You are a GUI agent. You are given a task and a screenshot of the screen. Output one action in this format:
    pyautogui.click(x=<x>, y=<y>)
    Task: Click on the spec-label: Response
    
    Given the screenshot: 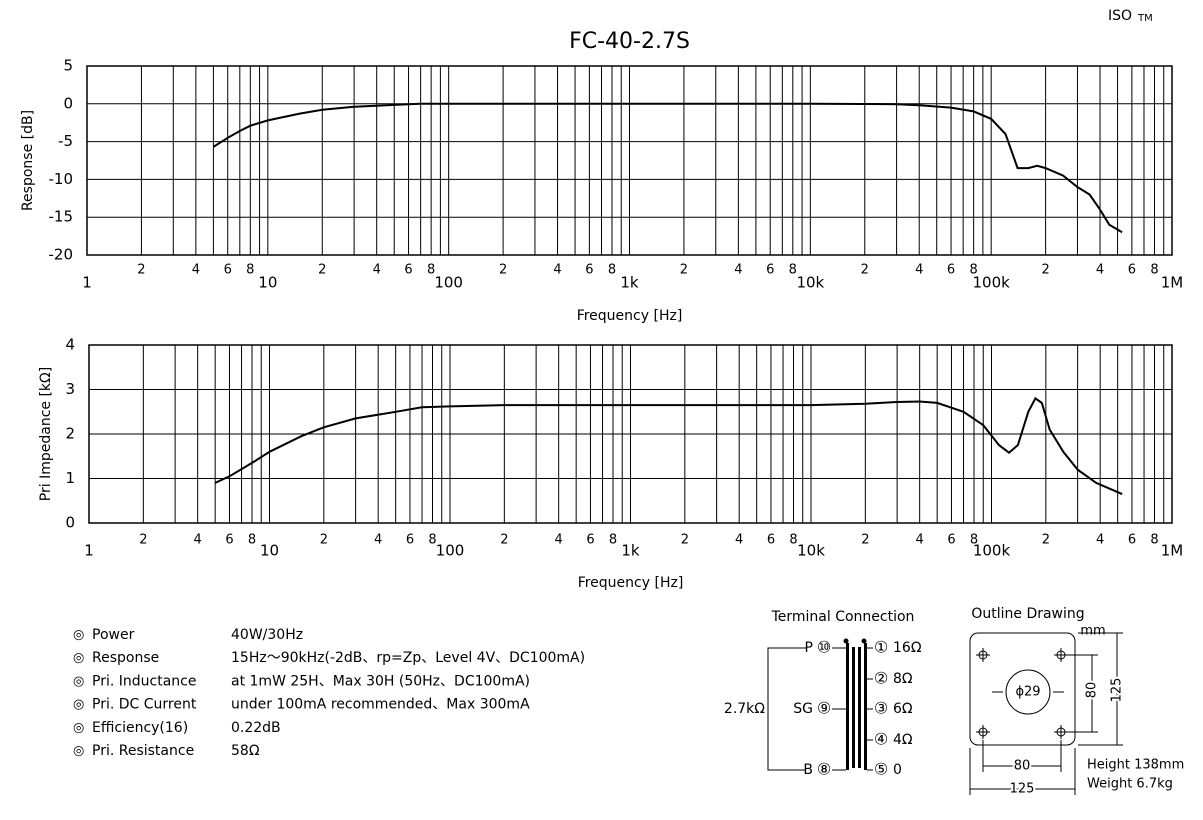 What is the action you would take?
    pyautogui.click(x=125, y=658)
    